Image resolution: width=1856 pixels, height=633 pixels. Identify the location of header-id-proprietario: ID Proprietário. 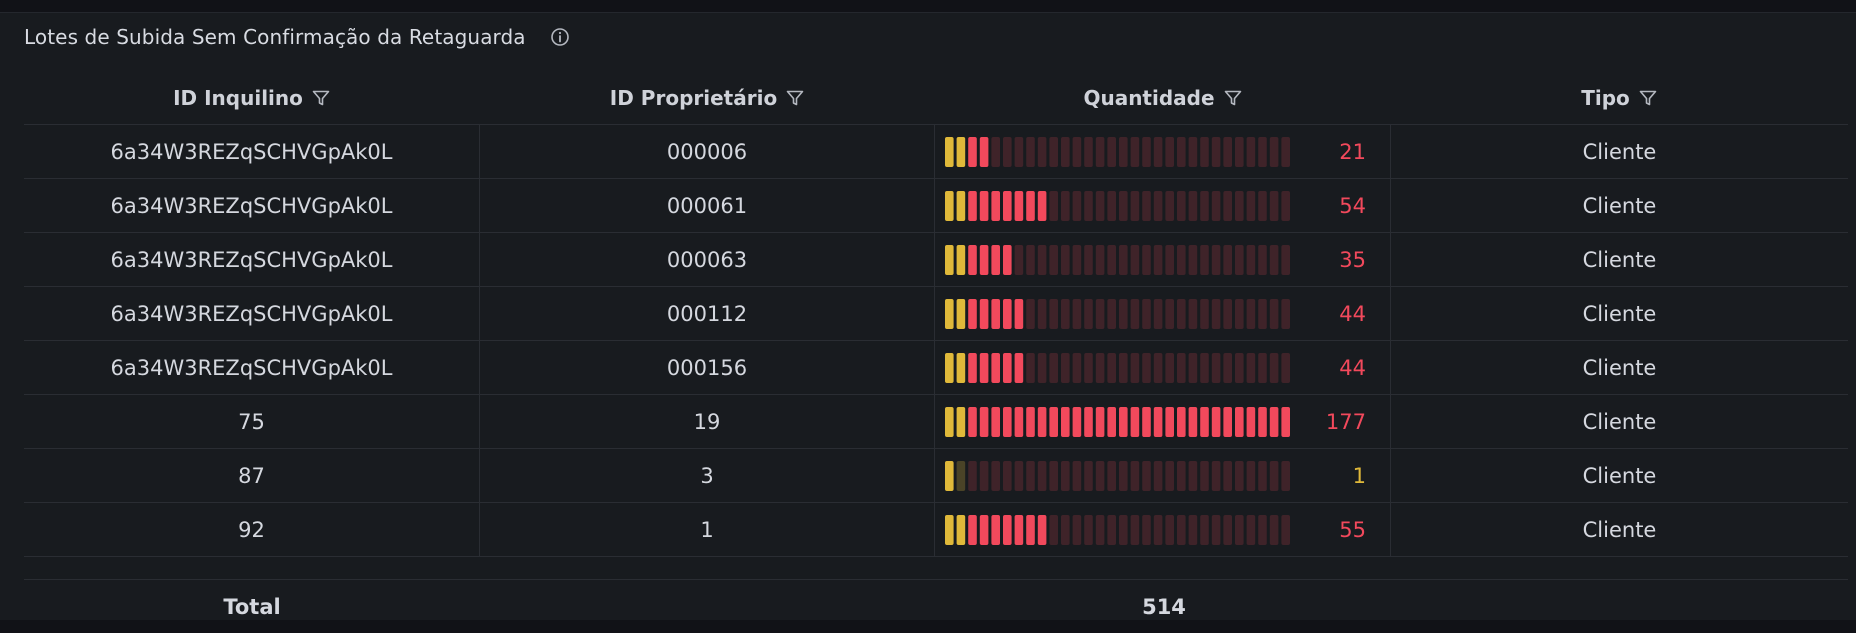
(707, 97).